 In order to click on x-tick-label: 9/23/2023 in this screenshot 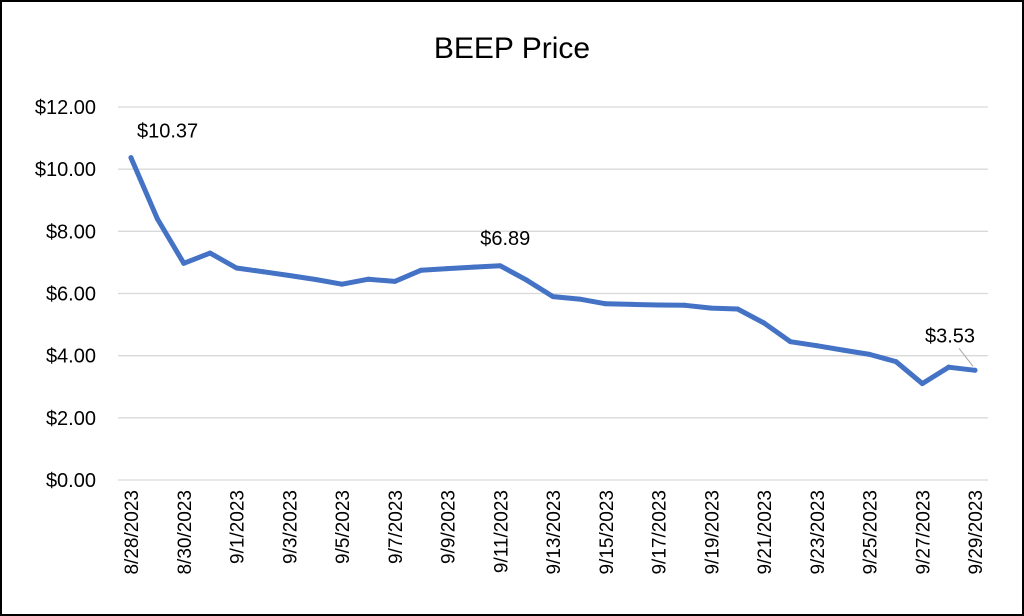, I will do `click(818, 532)`.